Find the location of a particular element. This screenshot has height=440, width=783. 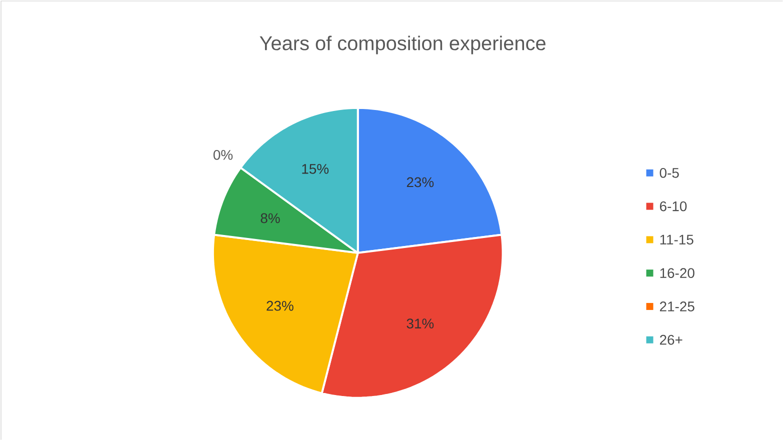

text: 0% is located at coordinates (223, 155).